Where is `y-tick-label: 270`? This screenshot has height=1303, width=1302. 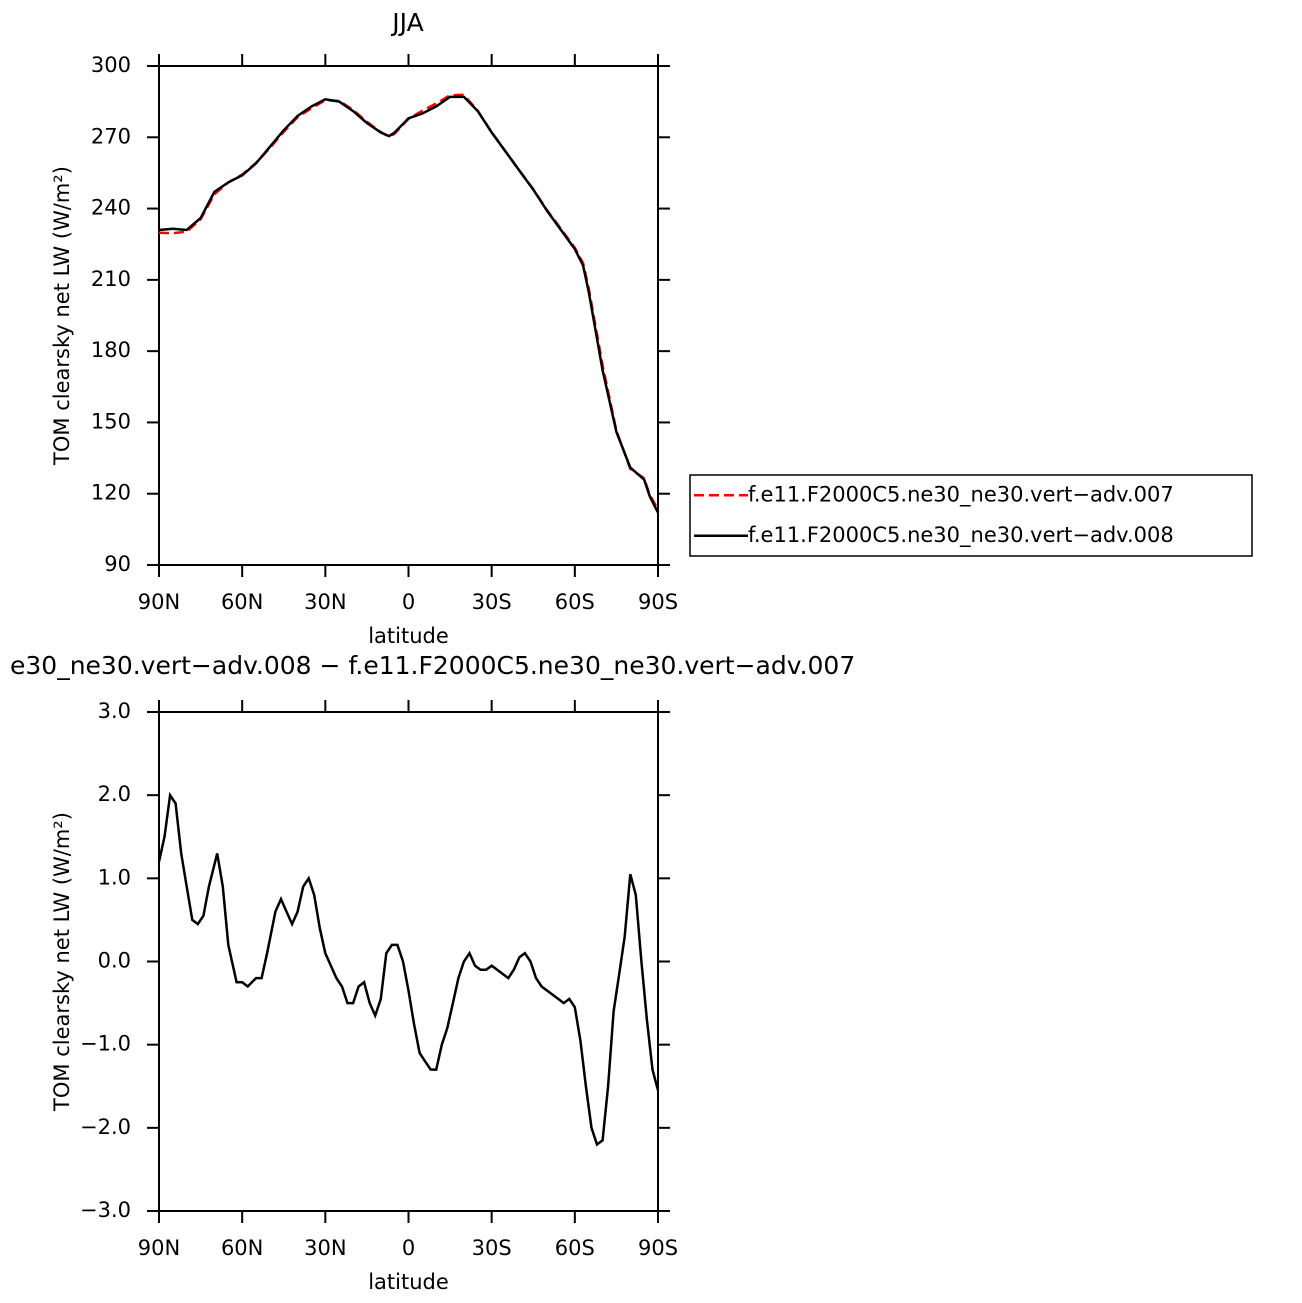
y-tick-label: 270 is located at coordinates (111, 136).